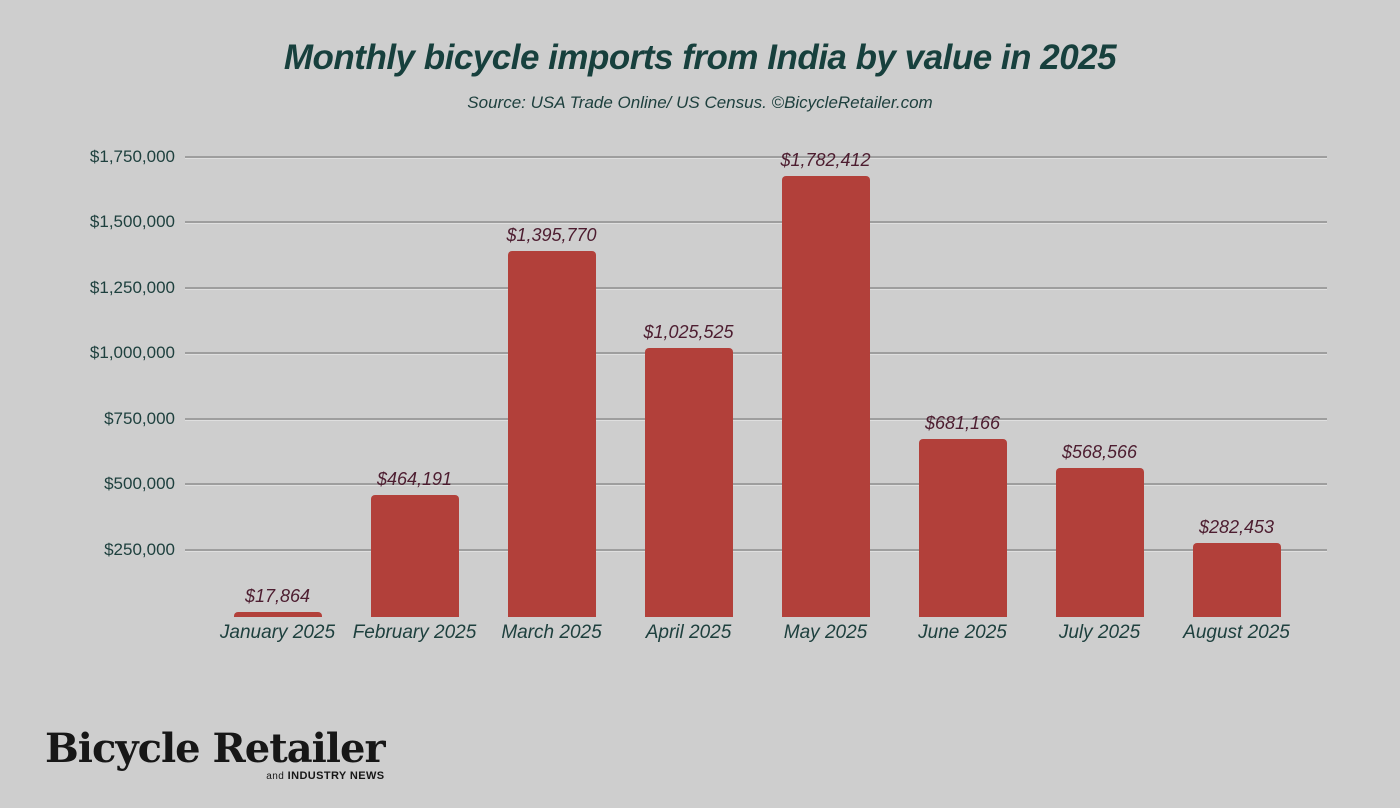 Image resolution: width=1400 pixels, height=808 pixels. What do you see at coordinates (715, 549) in the screenshot?
I see `gridline: $250,000` at bounding box center [715, 549].